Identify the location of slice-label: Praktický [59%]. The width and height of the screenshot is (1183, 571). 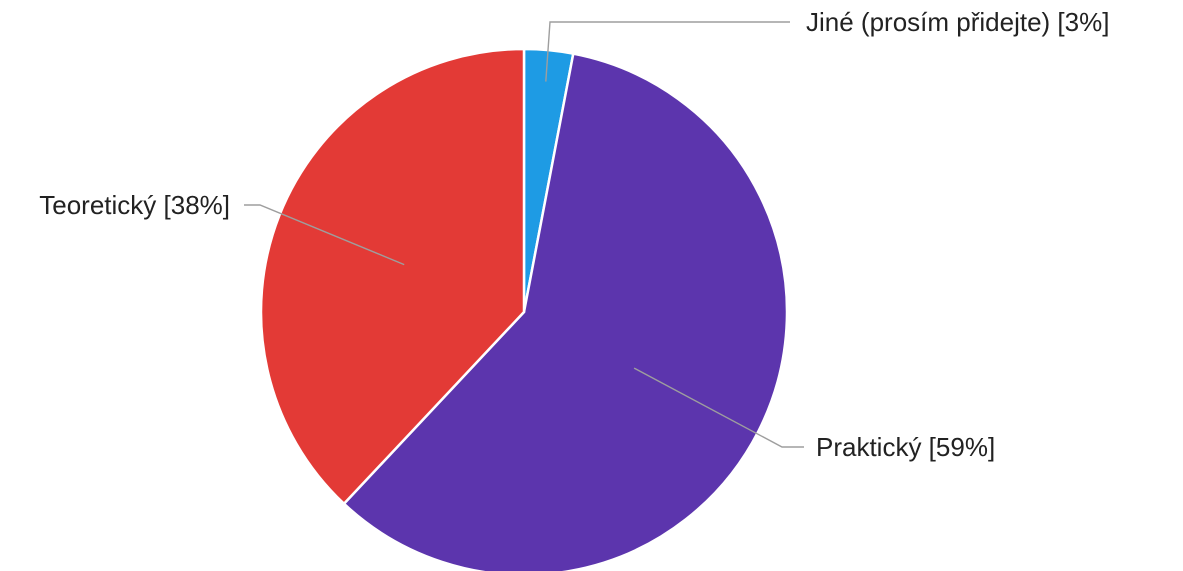
(905, 447).